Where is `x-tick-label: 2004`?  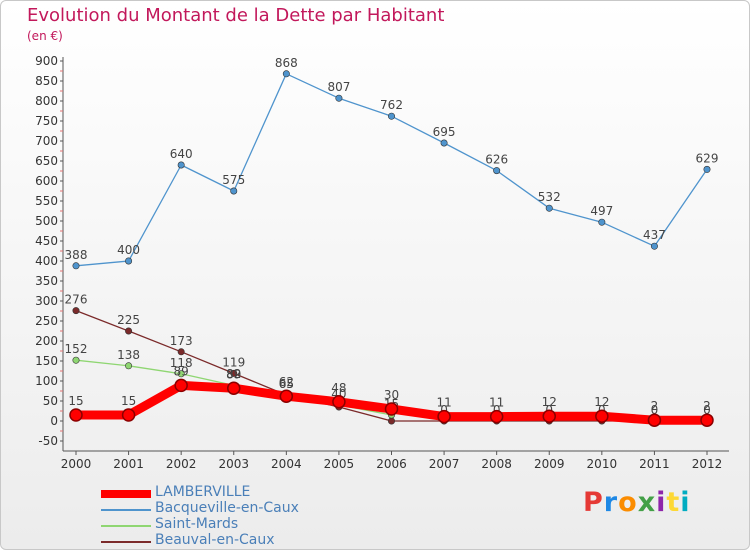 x-tick-label: 2004 is located at coordinates (286, 464).